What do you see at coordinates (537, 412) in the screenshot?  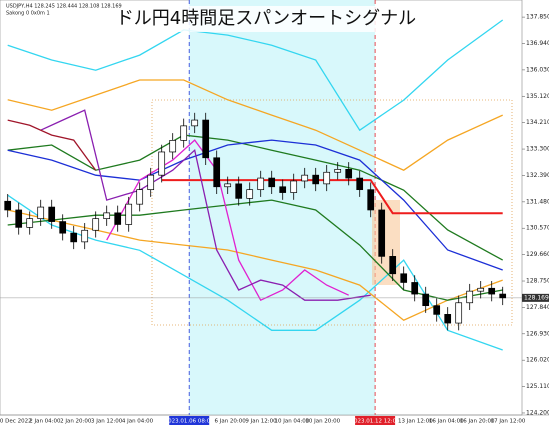 I see `y-tick-label: 124.200` at bounding box center [537, 412].